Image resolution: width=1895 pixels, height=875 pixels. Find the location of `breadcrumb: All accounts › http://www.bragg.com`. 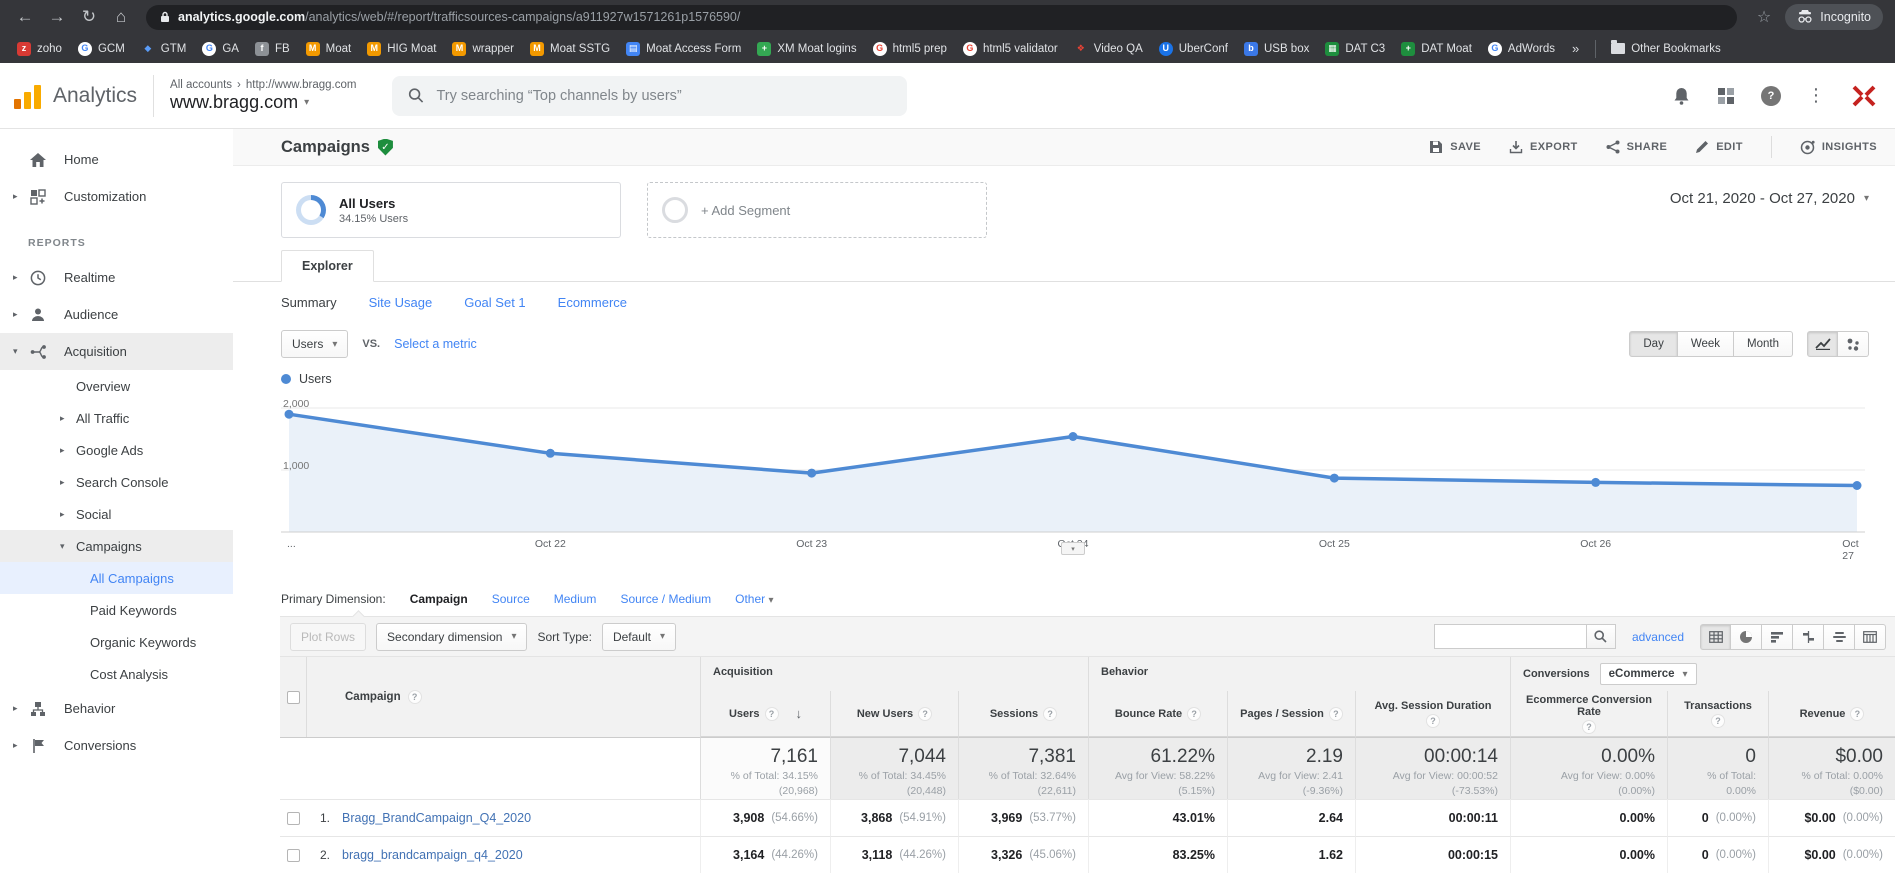

breadcrumb: All accounts › http://www.bragg.com is located at coordinates (263, 85).